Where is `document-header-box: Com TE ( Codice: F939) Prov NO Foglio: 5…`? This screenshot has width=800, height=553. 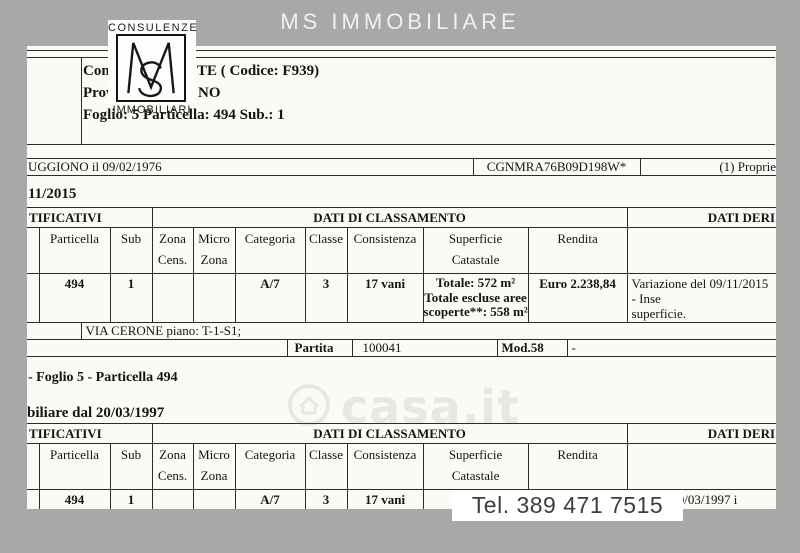 document-header-box: Com TE ( Codice: F939) Prov NO Foglio: 5… is located at coordinates (401, 101).